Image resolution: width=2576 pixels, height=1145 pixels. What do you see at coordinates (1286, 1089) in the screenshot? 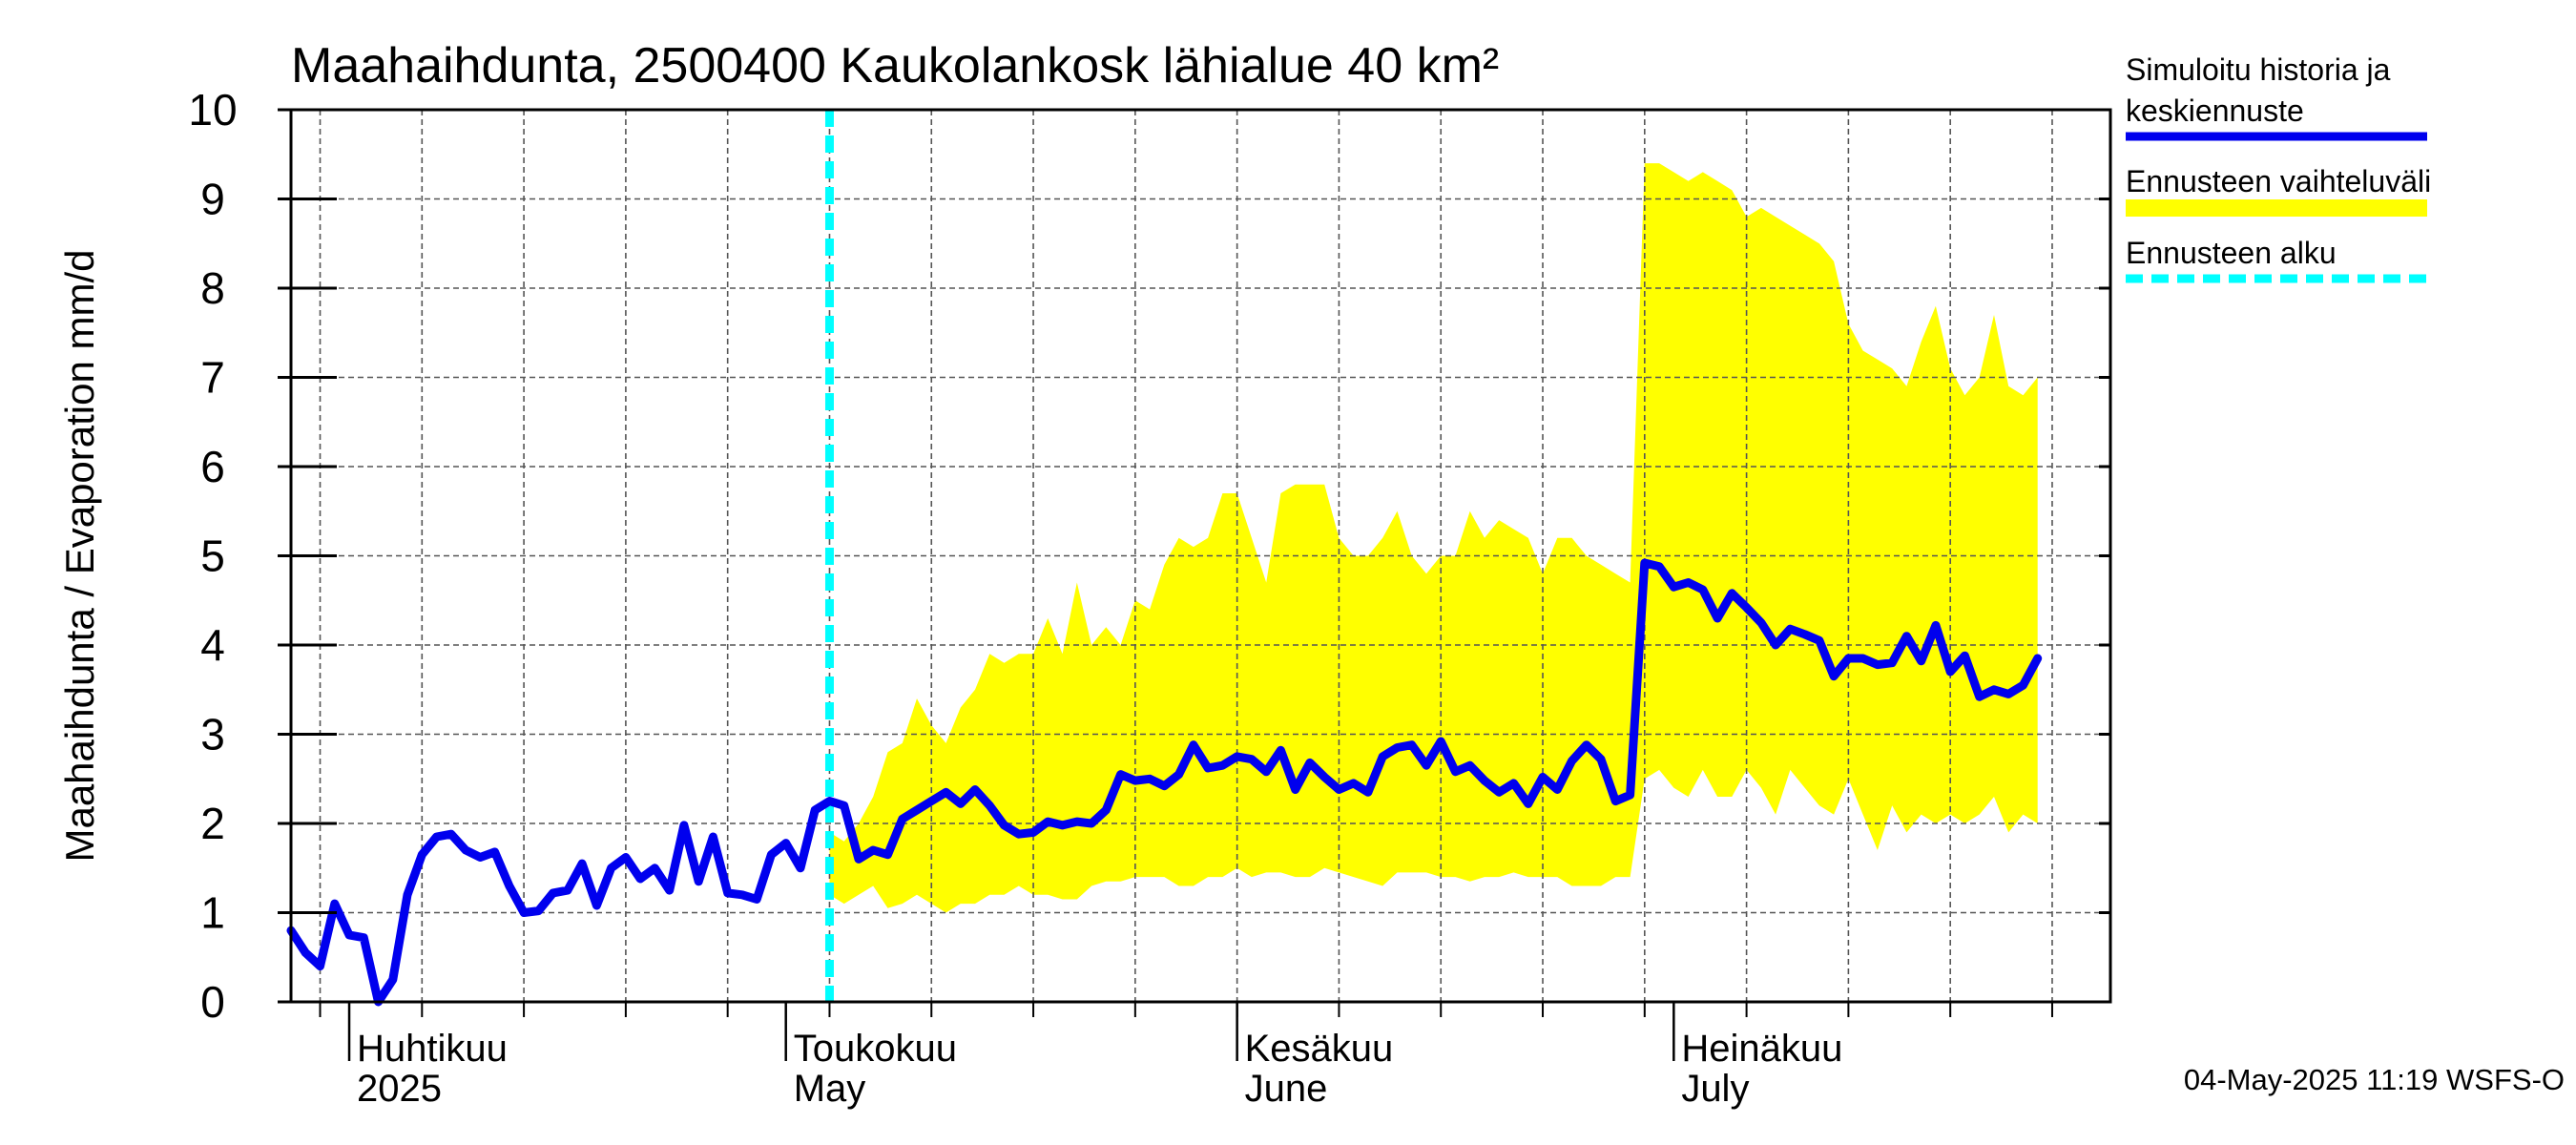
I see `x-month-label-secondary: June` at bounding box center [1286, 1089].